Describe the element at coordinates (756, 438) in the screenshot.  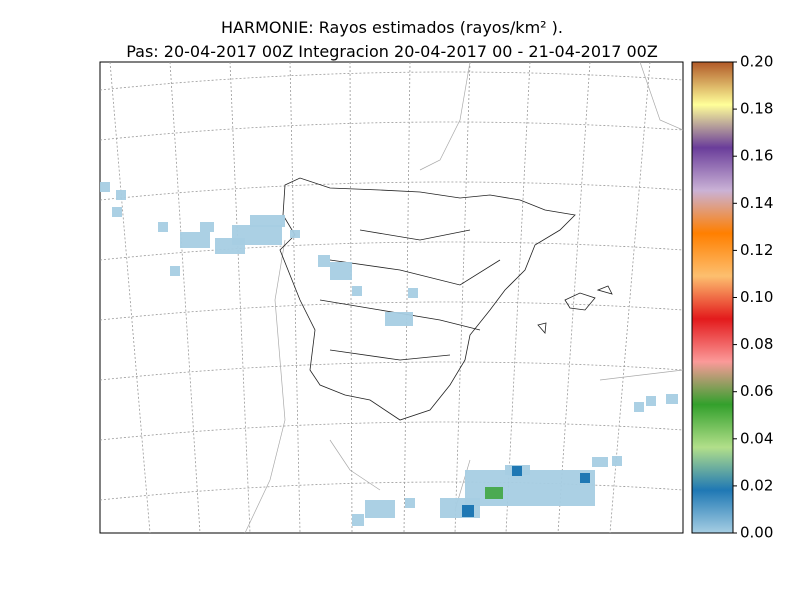
I see `colorbar-tick-label: 0.04` at that location.